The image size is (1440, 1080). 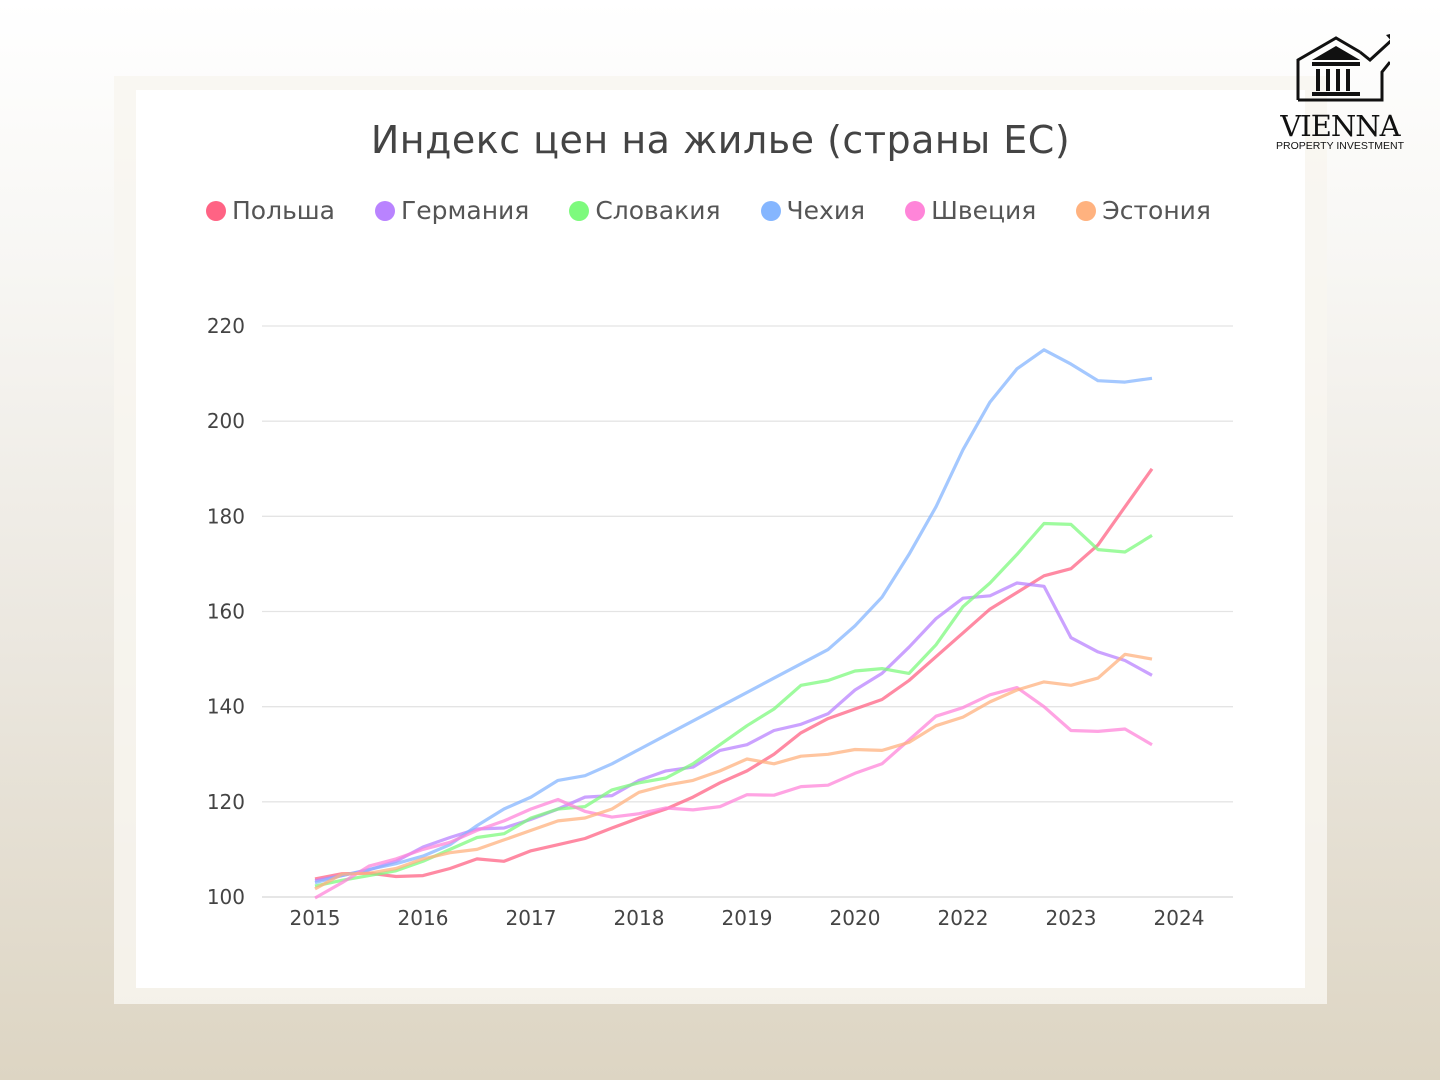 I want to click on logo: VIENNA PROPERTY INVESTMENT, so click(x=1340, y=92).